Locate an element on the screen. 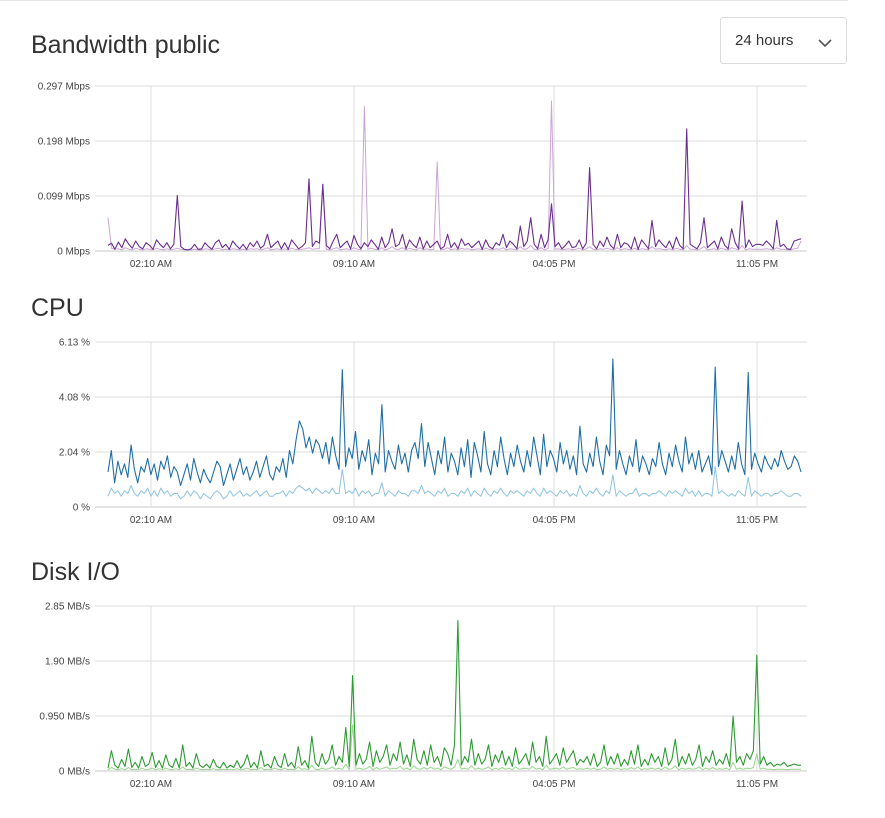  bandwidth-x-tick-label: 04:05 PM is located at coordinates (554, 264).